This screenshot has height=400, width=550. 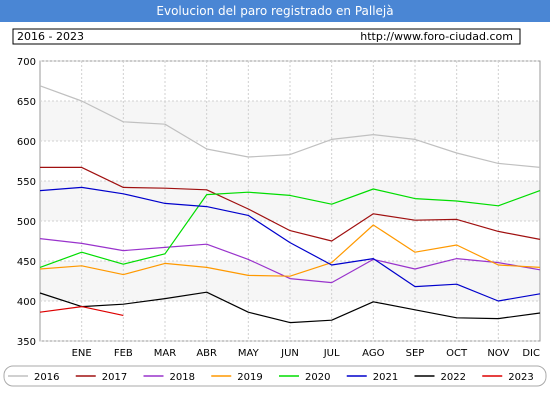 I want to click on y-axis-ticks: 350 400 450 500 550 600 650 700, so click(x=26, y=202).